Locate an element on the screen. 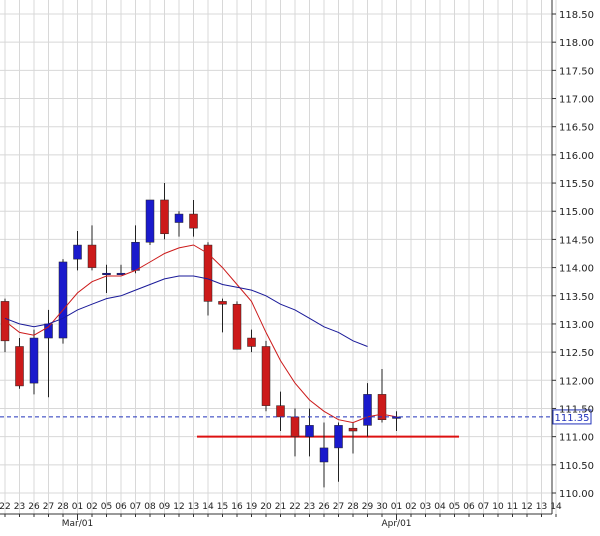 Image resolution: width=600 pixels, height=536 pixels. y-tick-label: 114.50 is located at coordinates (576, 240).